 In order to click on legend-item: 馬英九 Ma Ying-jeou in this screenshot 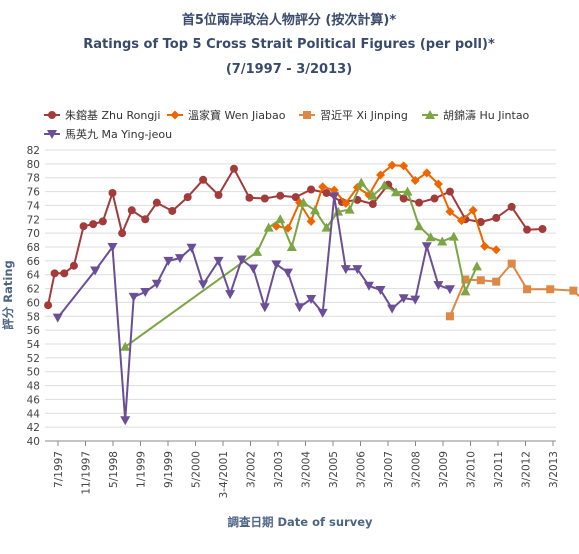, I will do `click(108, 134)`.